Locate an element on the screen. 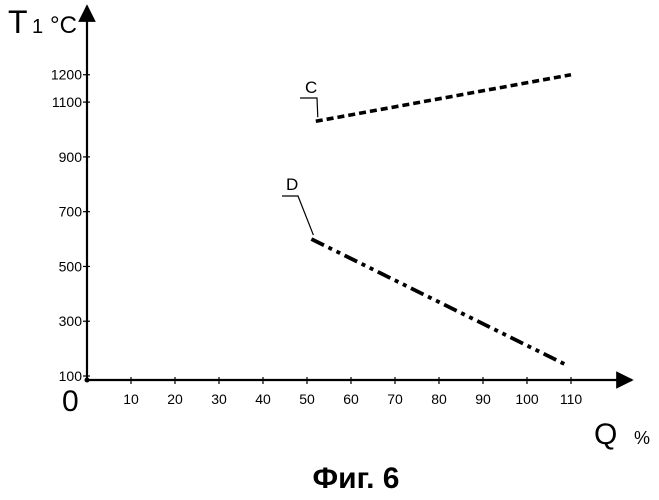 This screenshot has width=659, height=500. x-tick-label: 100 is located at coordinates (527, 399).